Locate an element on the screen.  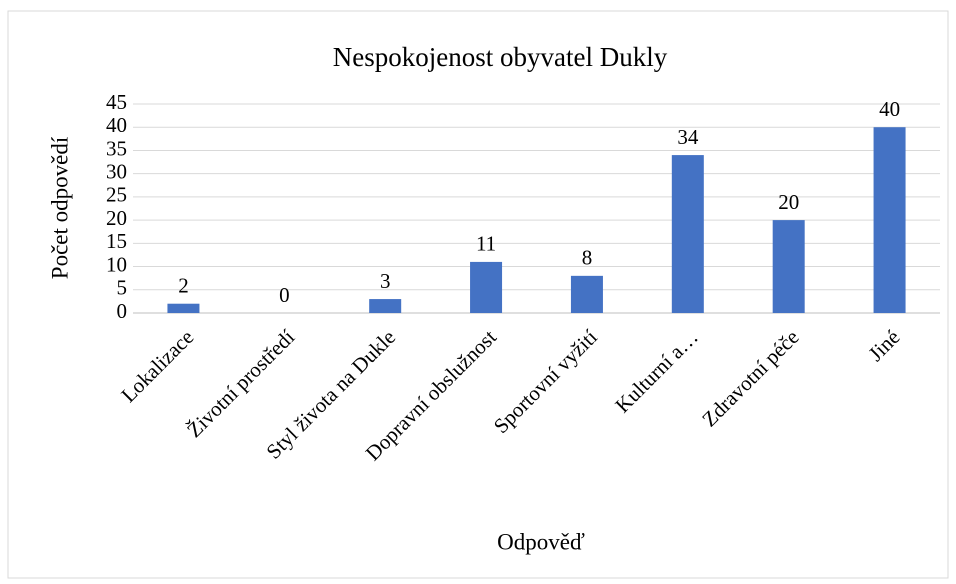
data-label: 11 is located at coordinates (486, 244).